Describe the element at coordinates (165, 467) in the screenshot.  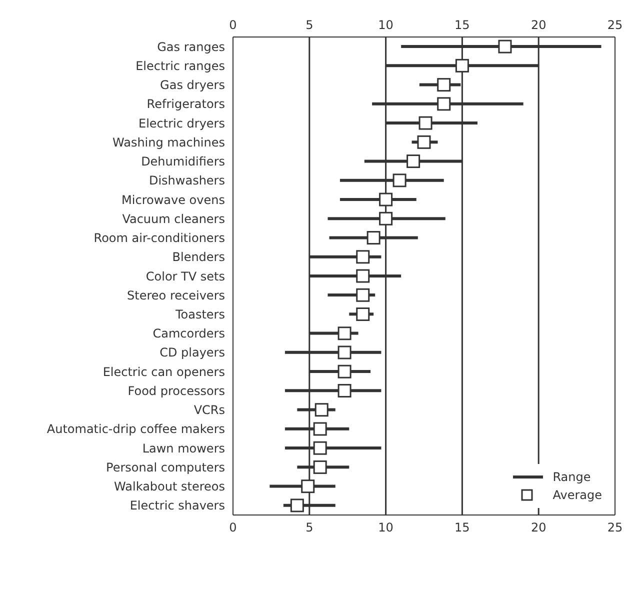
I see `y-tick-label: Personal computers` at that location.